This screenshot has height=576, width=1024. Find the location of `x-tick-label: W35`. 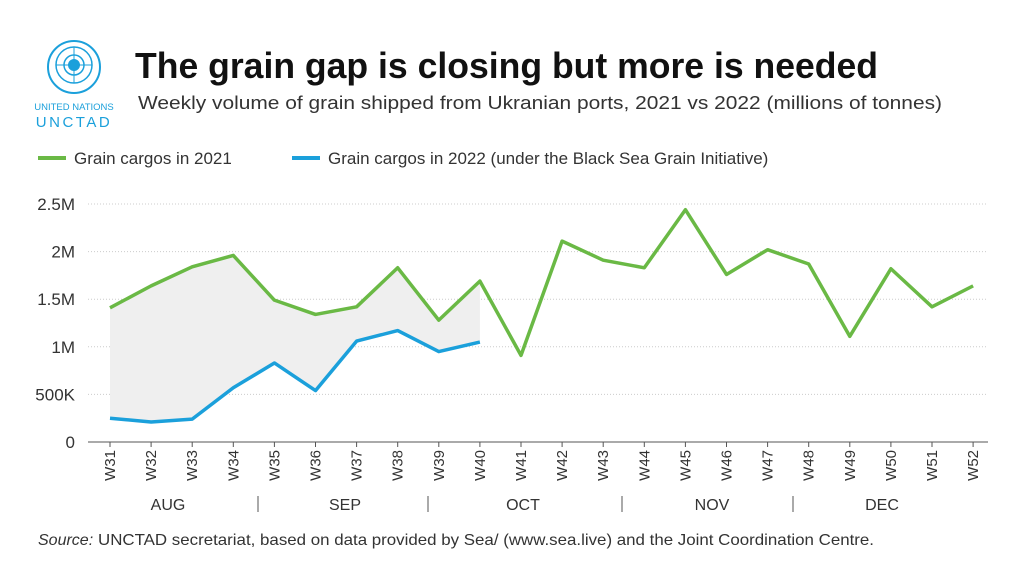

x-tick-label: W35 is located at coordinates (274, 465).